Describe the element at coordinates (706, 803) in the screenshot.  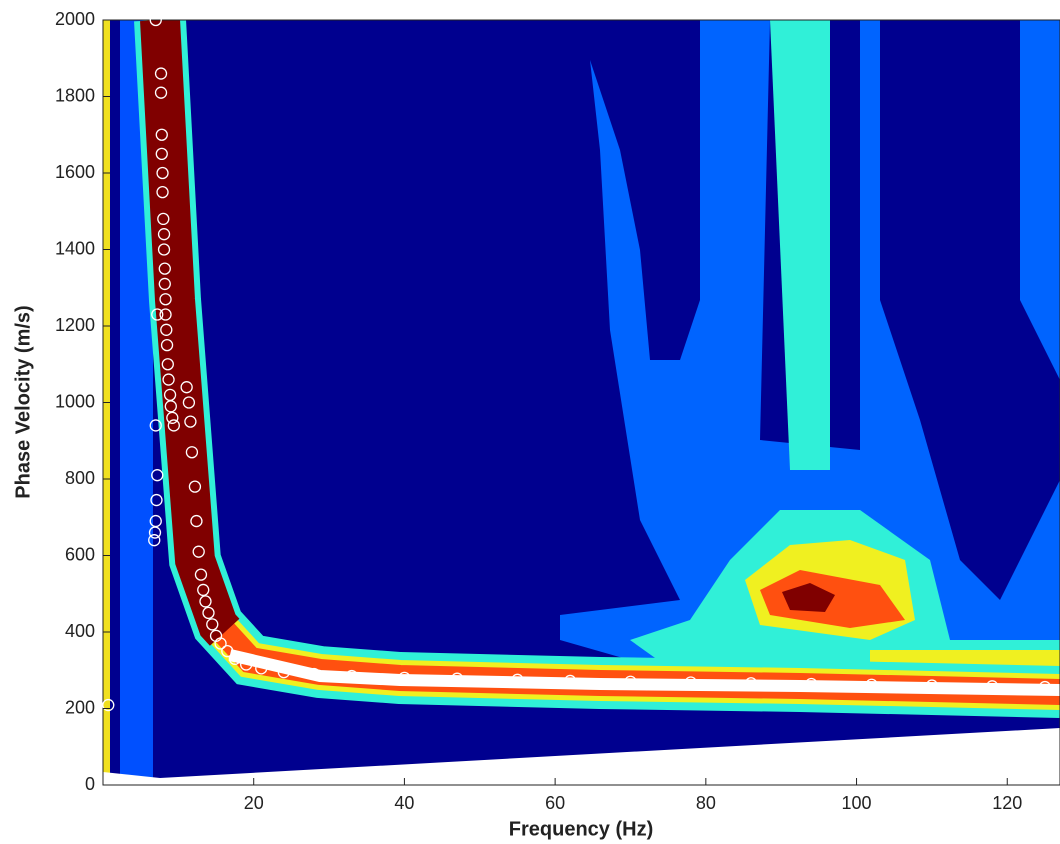
I see `x-tick-label: 80` at that location.